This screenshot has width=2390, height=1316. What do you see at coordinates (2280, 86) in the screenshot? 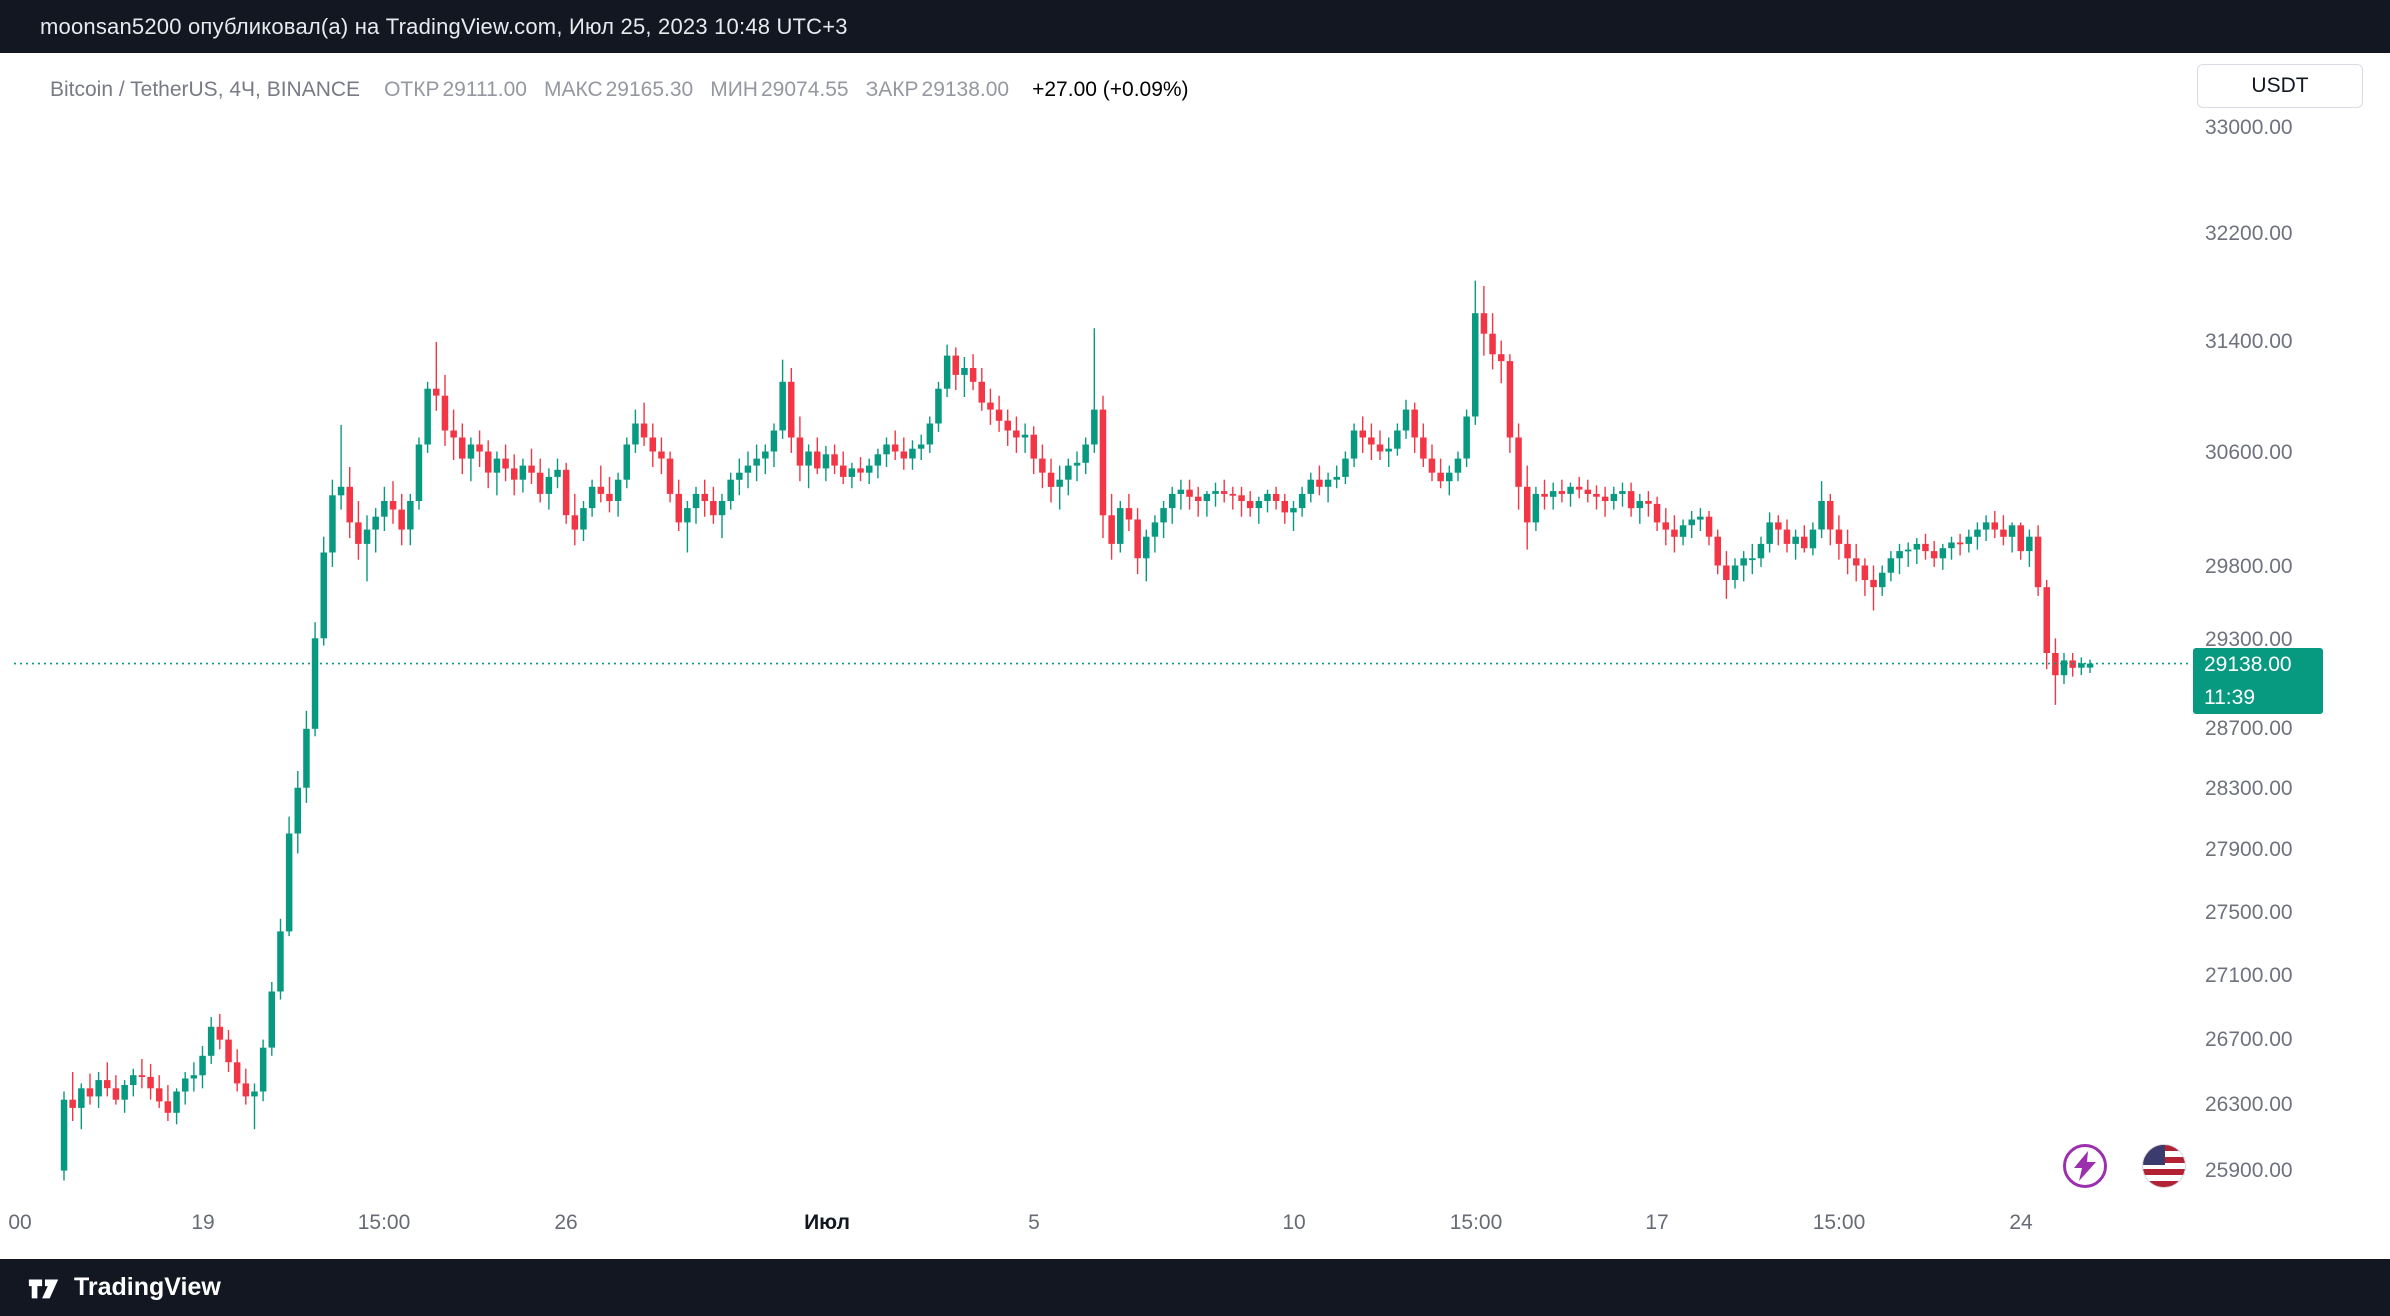
I see `currency-toggle-button: USDT` at bounding box center [2280, 86].